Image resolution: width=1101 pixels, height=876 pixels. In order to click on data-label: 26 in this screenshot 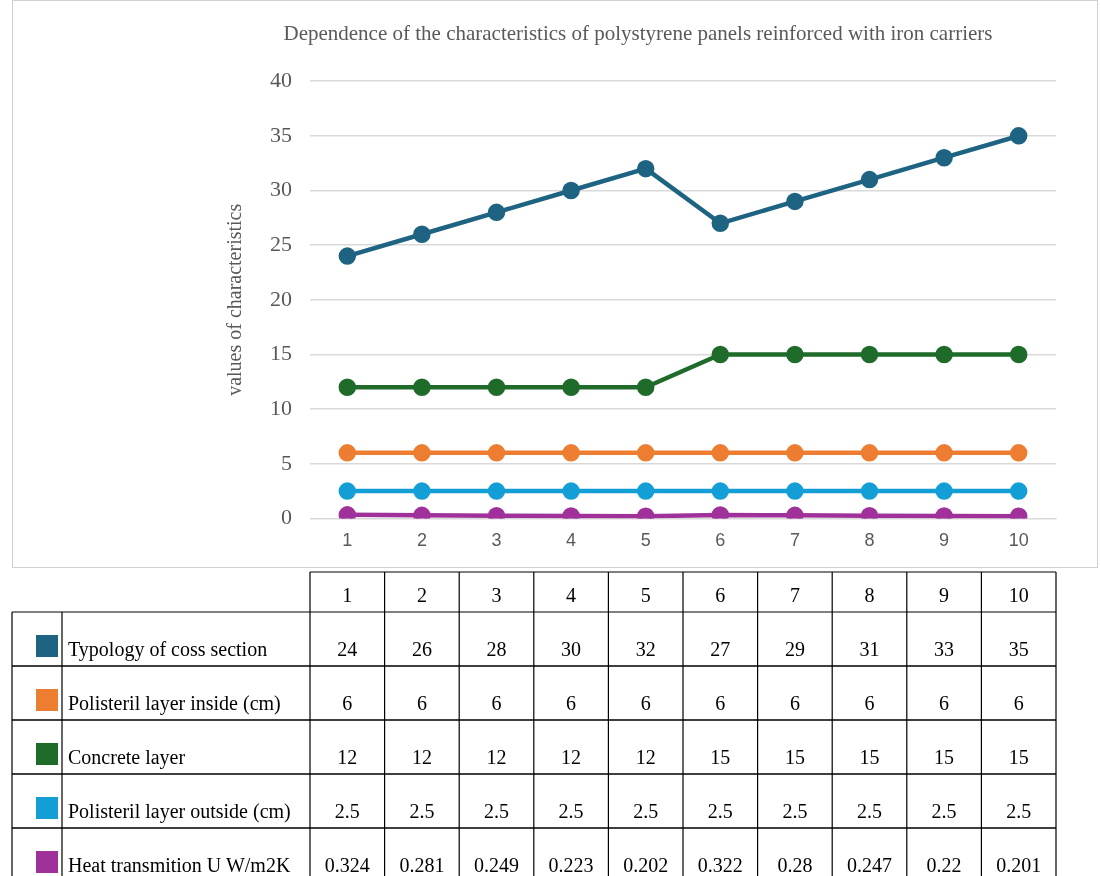, I will do `click(421, 649)`.